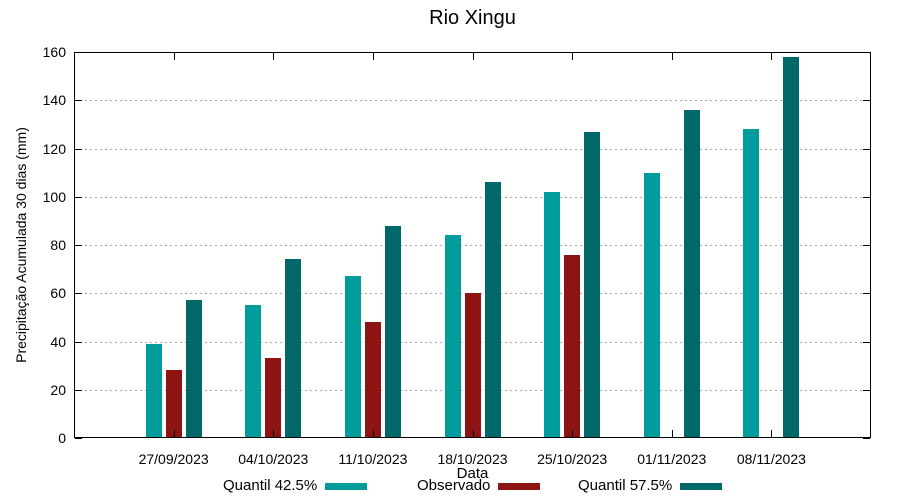 This screenshot has height=500, width=900. I want to click on legend-entry: Quantil 57.5%, so click(650, 486).